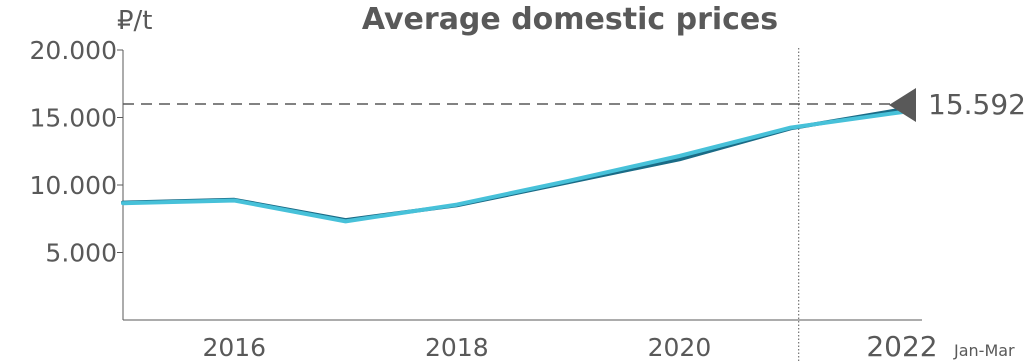  Describe the element at coordinates (901, 345) in the screenshot. I see `x-tick-label: 2022` at that location.